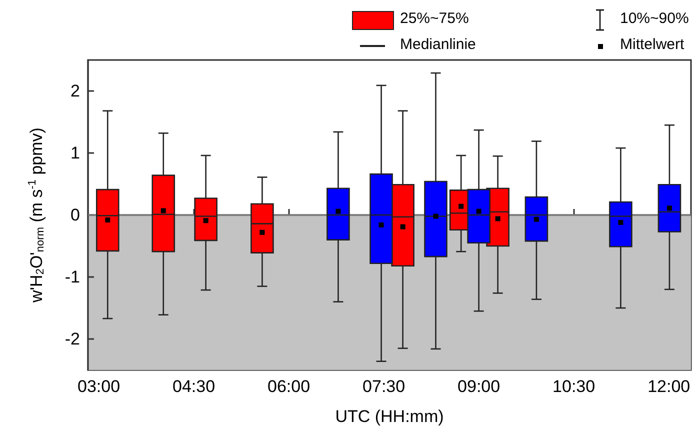 This screenshot has width=697, height=436. Describe the element at coordinates (194, 386) in the screenshot. I see `x-tick-label: 04:30` at that location.